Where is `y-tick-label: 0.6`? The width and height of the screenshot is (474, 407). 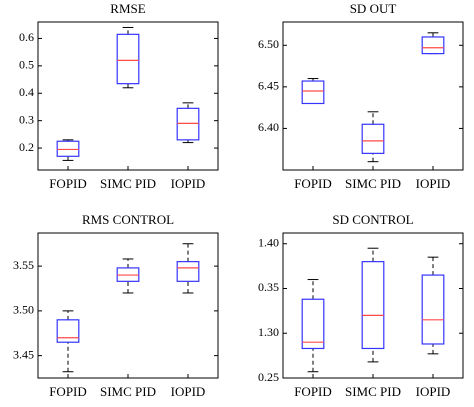
y-tick-label: 0.6 is located at coordinates (26, 37).